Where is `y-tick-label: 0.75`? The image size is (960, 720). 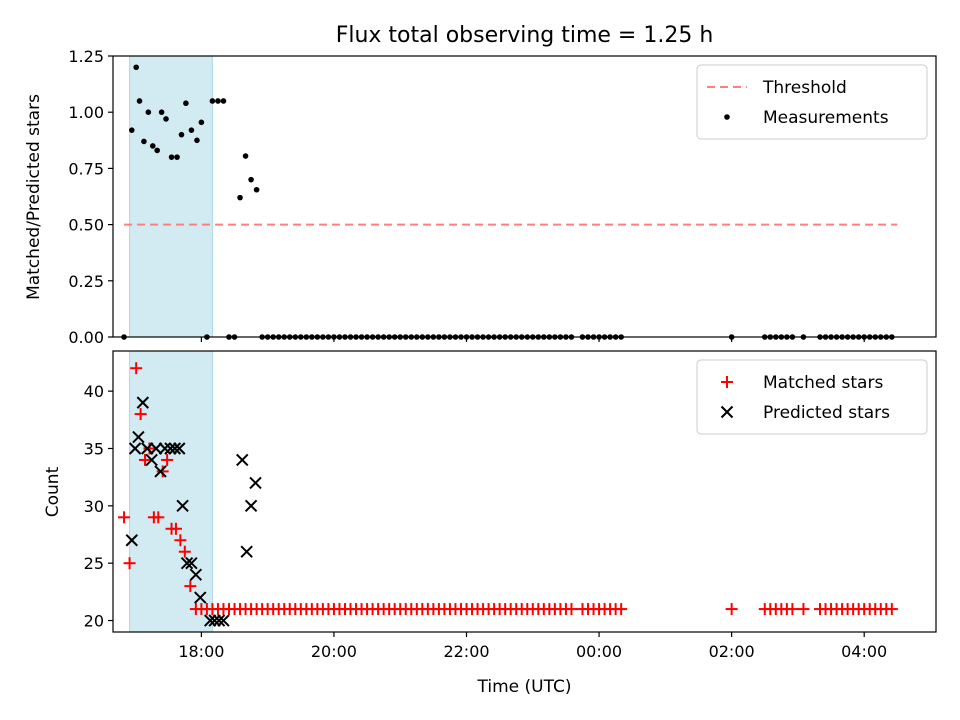 y-tick-label: 0.75 is located at coordinates (86, 168).